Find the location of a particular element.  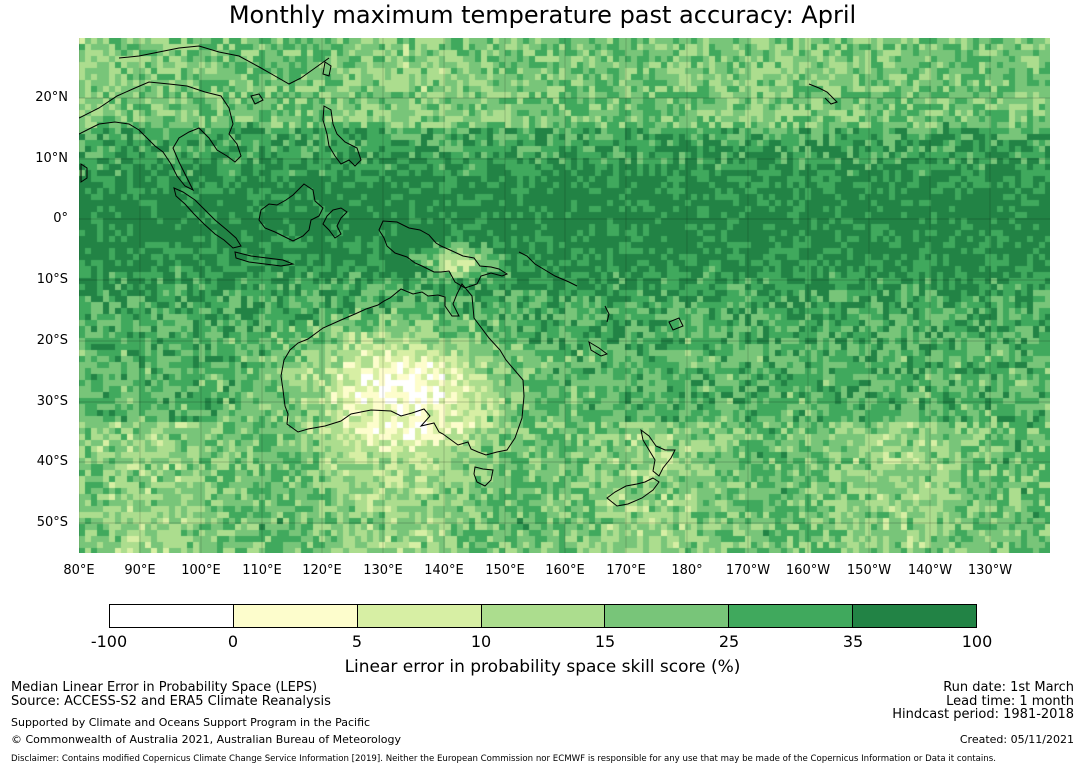

vanuatu-coastline is located at coordinates (607, 314).